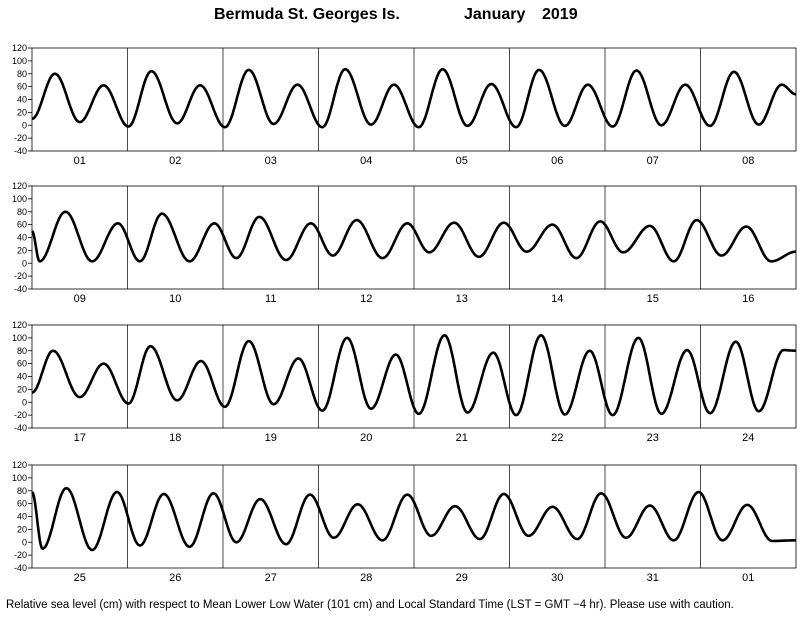 This screenshot has width=800, height=618. Describe the element at coordinates (557, 438) in the screenshot. I see `day-label: 22` at that location.